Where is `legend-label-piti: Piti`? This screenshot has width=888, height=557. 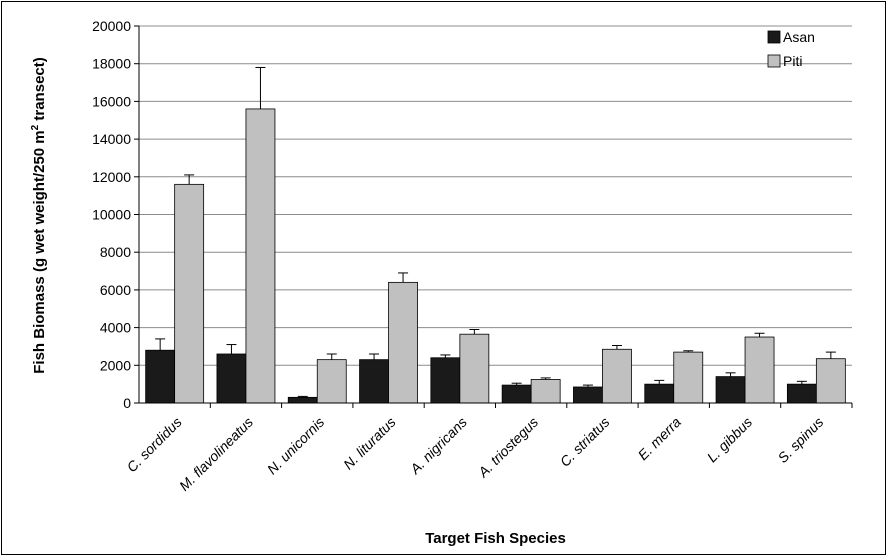 legend-label-piti: Piti is located at coordinates (792, 61).